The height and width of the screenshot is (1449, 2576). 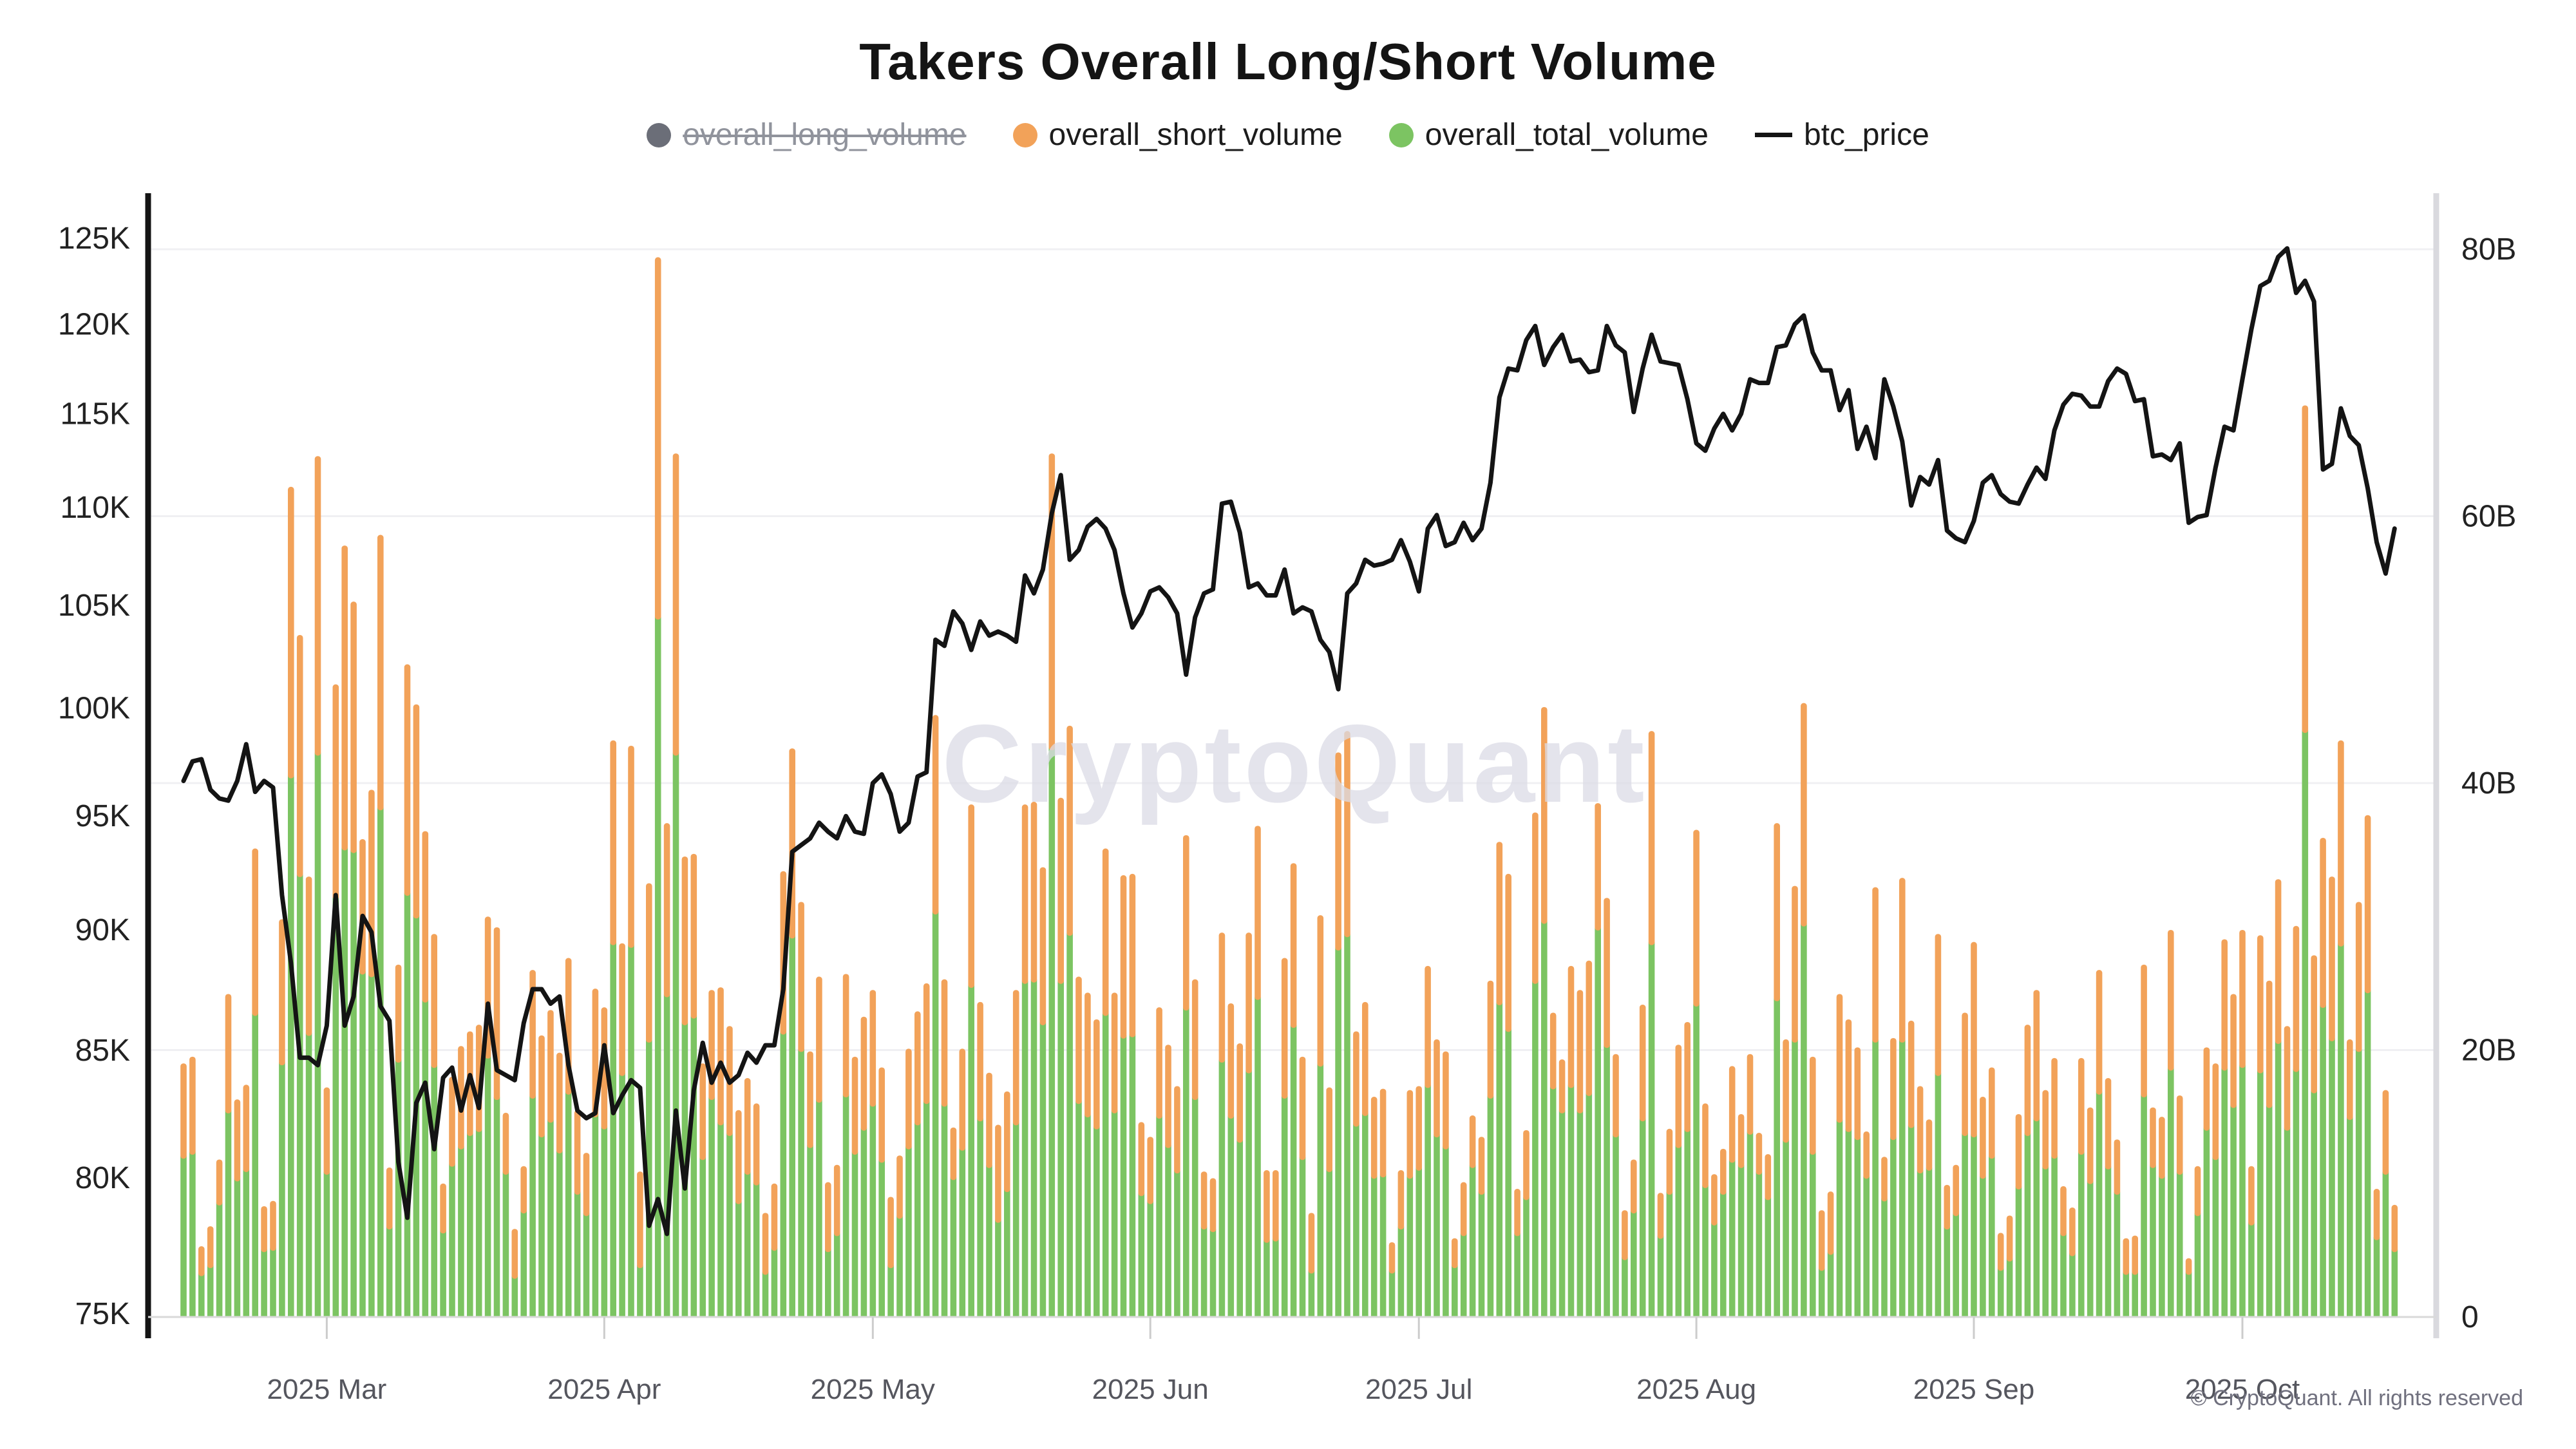 I want to click on legend-item-overall_long_volume: overall_long_volume, so click(x=807, y=135).